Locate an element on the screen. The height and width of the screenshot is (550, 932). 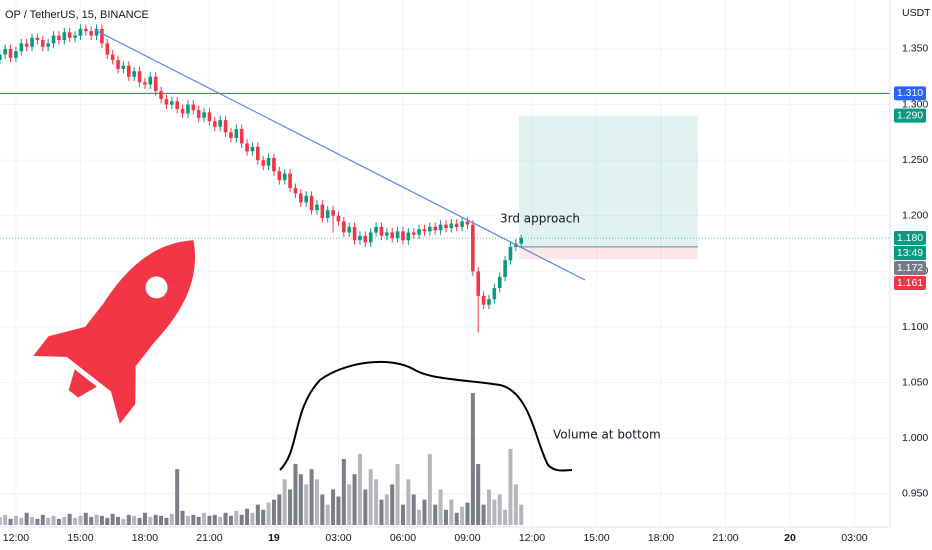
volume-pane is located at coordinates (262, 459).